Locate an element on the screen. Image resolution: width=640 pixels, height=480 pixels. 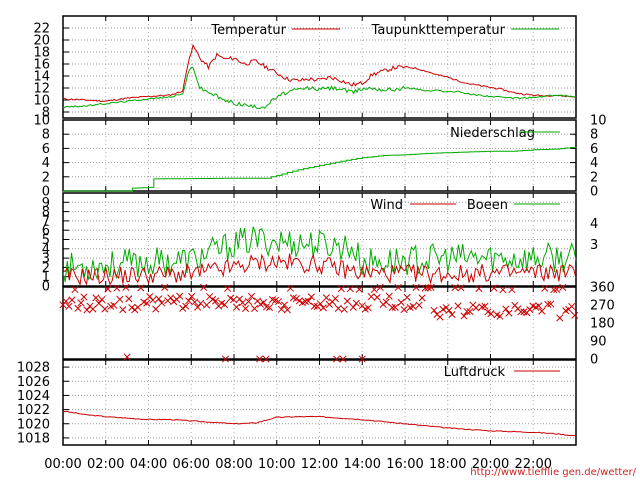
legend-niederschlag: Niederschlag is located at coordinates (492, 133).